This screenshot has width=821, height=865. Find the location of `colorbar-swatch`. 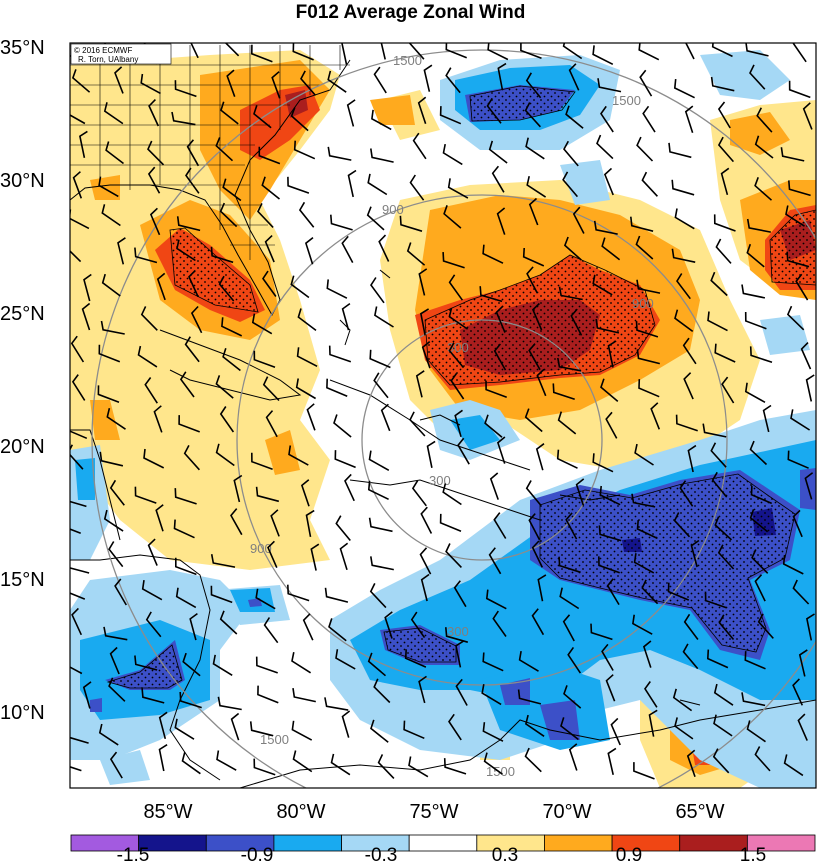

colorbar-swatch is located at coordinates (781, 843).